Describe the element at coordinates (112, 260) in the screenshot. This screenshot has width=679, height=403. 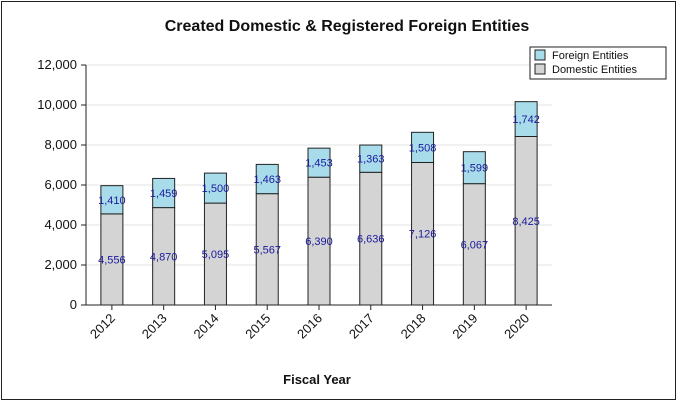
I see `data-label-domestic: 4,556` at that location.